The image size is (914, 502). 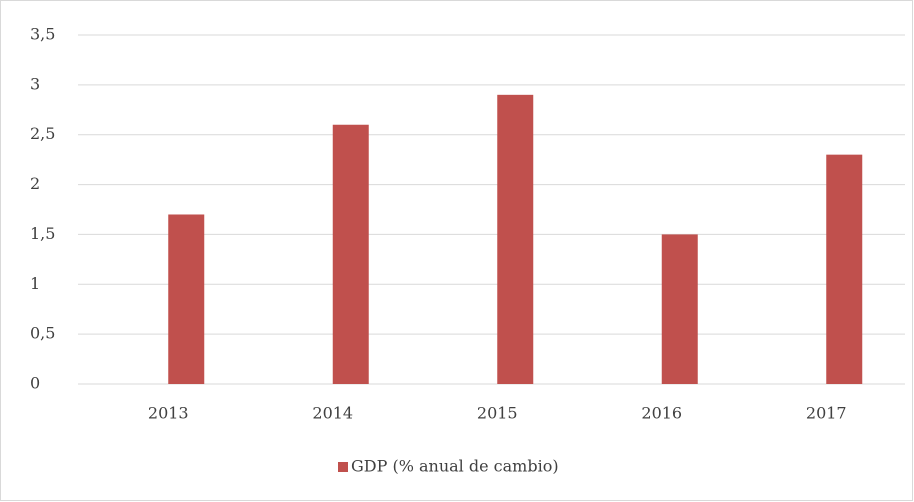 I want to click on x-tick-label: 2017, so click(x=826, y=413).